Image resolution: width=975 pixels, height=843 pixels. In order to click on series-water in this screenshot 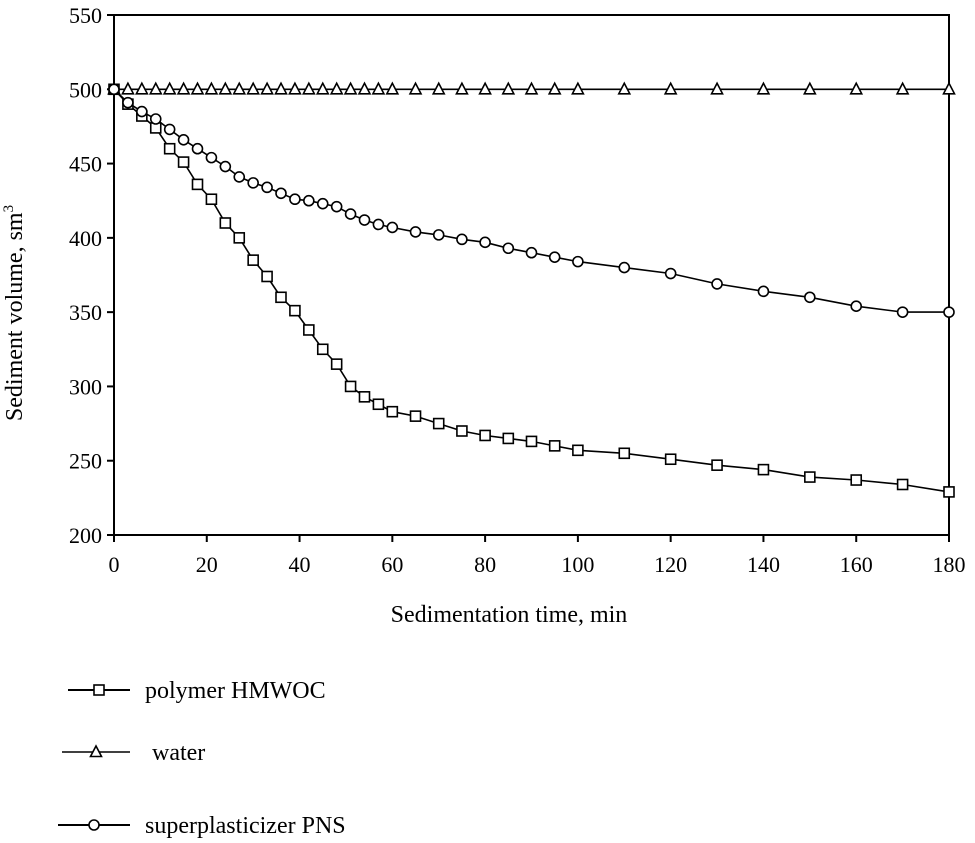, I will do `click(531, 88)`.